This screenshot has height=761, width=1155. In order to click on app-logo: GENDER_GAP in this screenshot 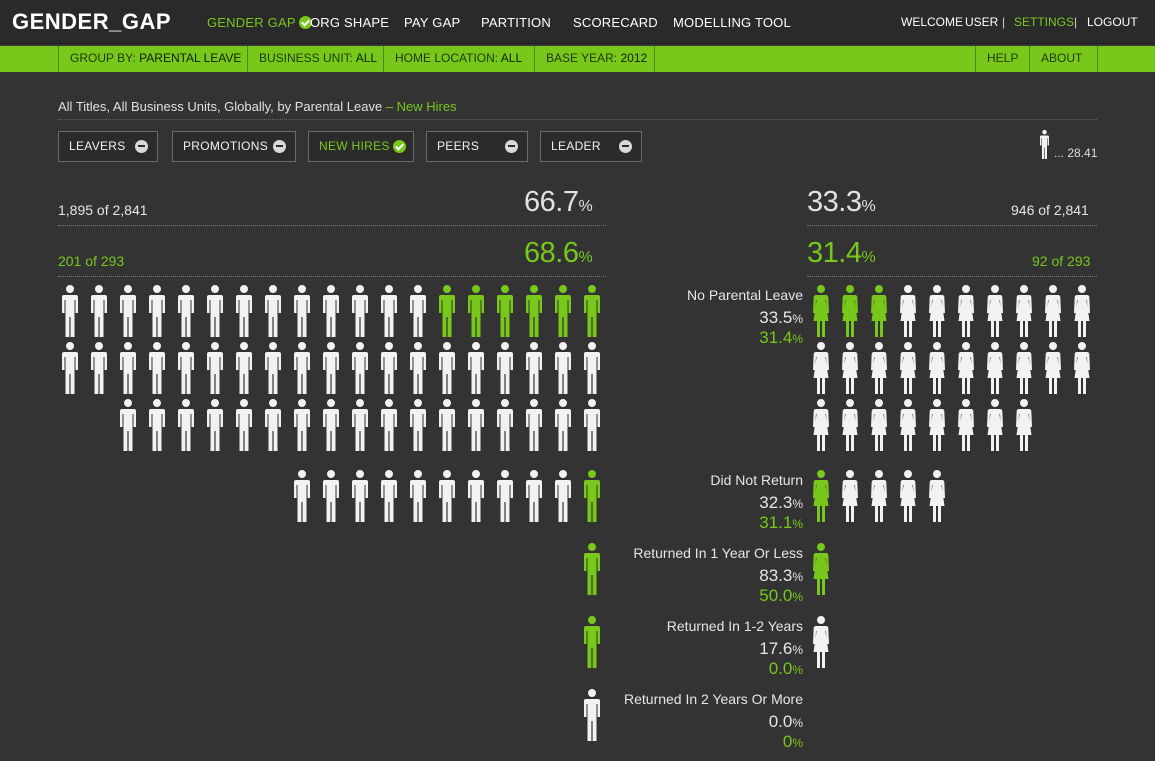, I will do `click(92, 21)`.